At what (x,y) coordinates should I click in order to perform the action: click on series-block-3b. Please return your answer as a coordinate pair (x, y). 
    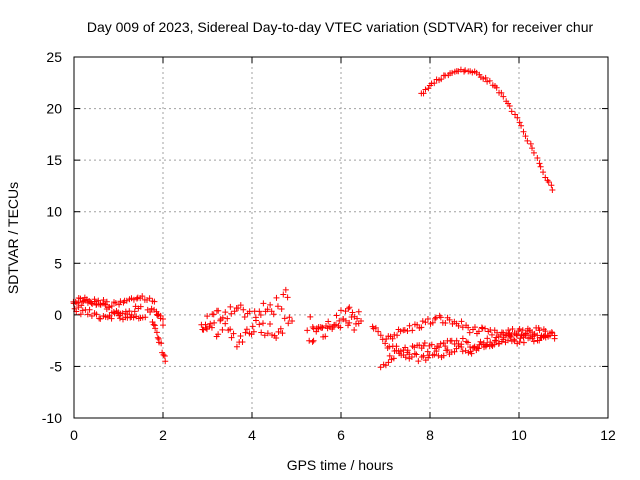
    Looking at the image, I should click on (248, 332).